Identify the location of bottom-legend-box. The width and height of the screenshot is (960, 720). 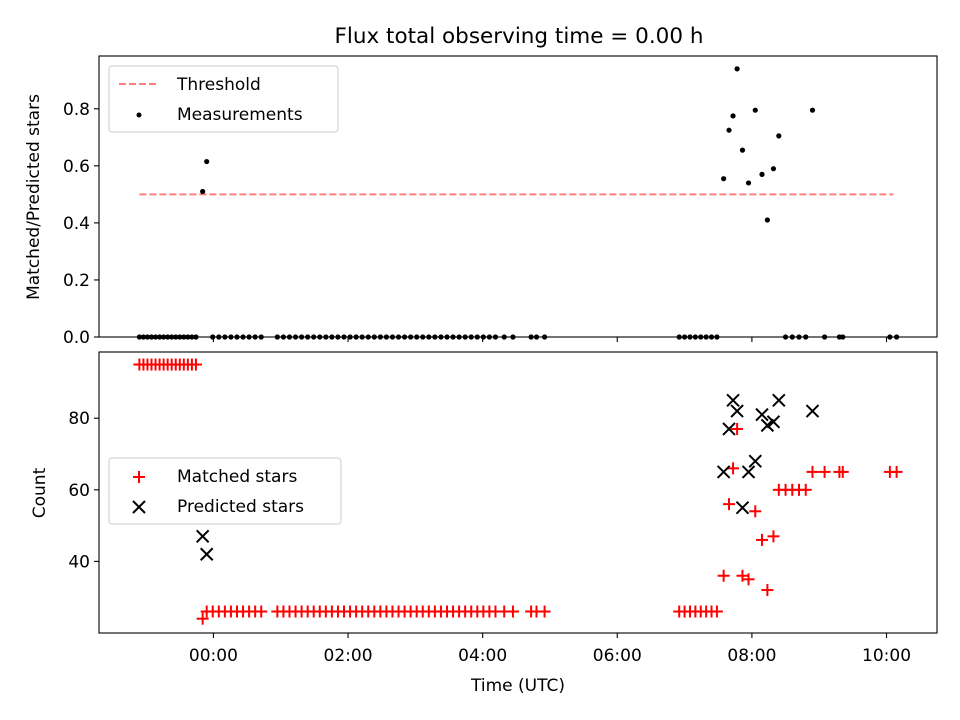
(225, 491).